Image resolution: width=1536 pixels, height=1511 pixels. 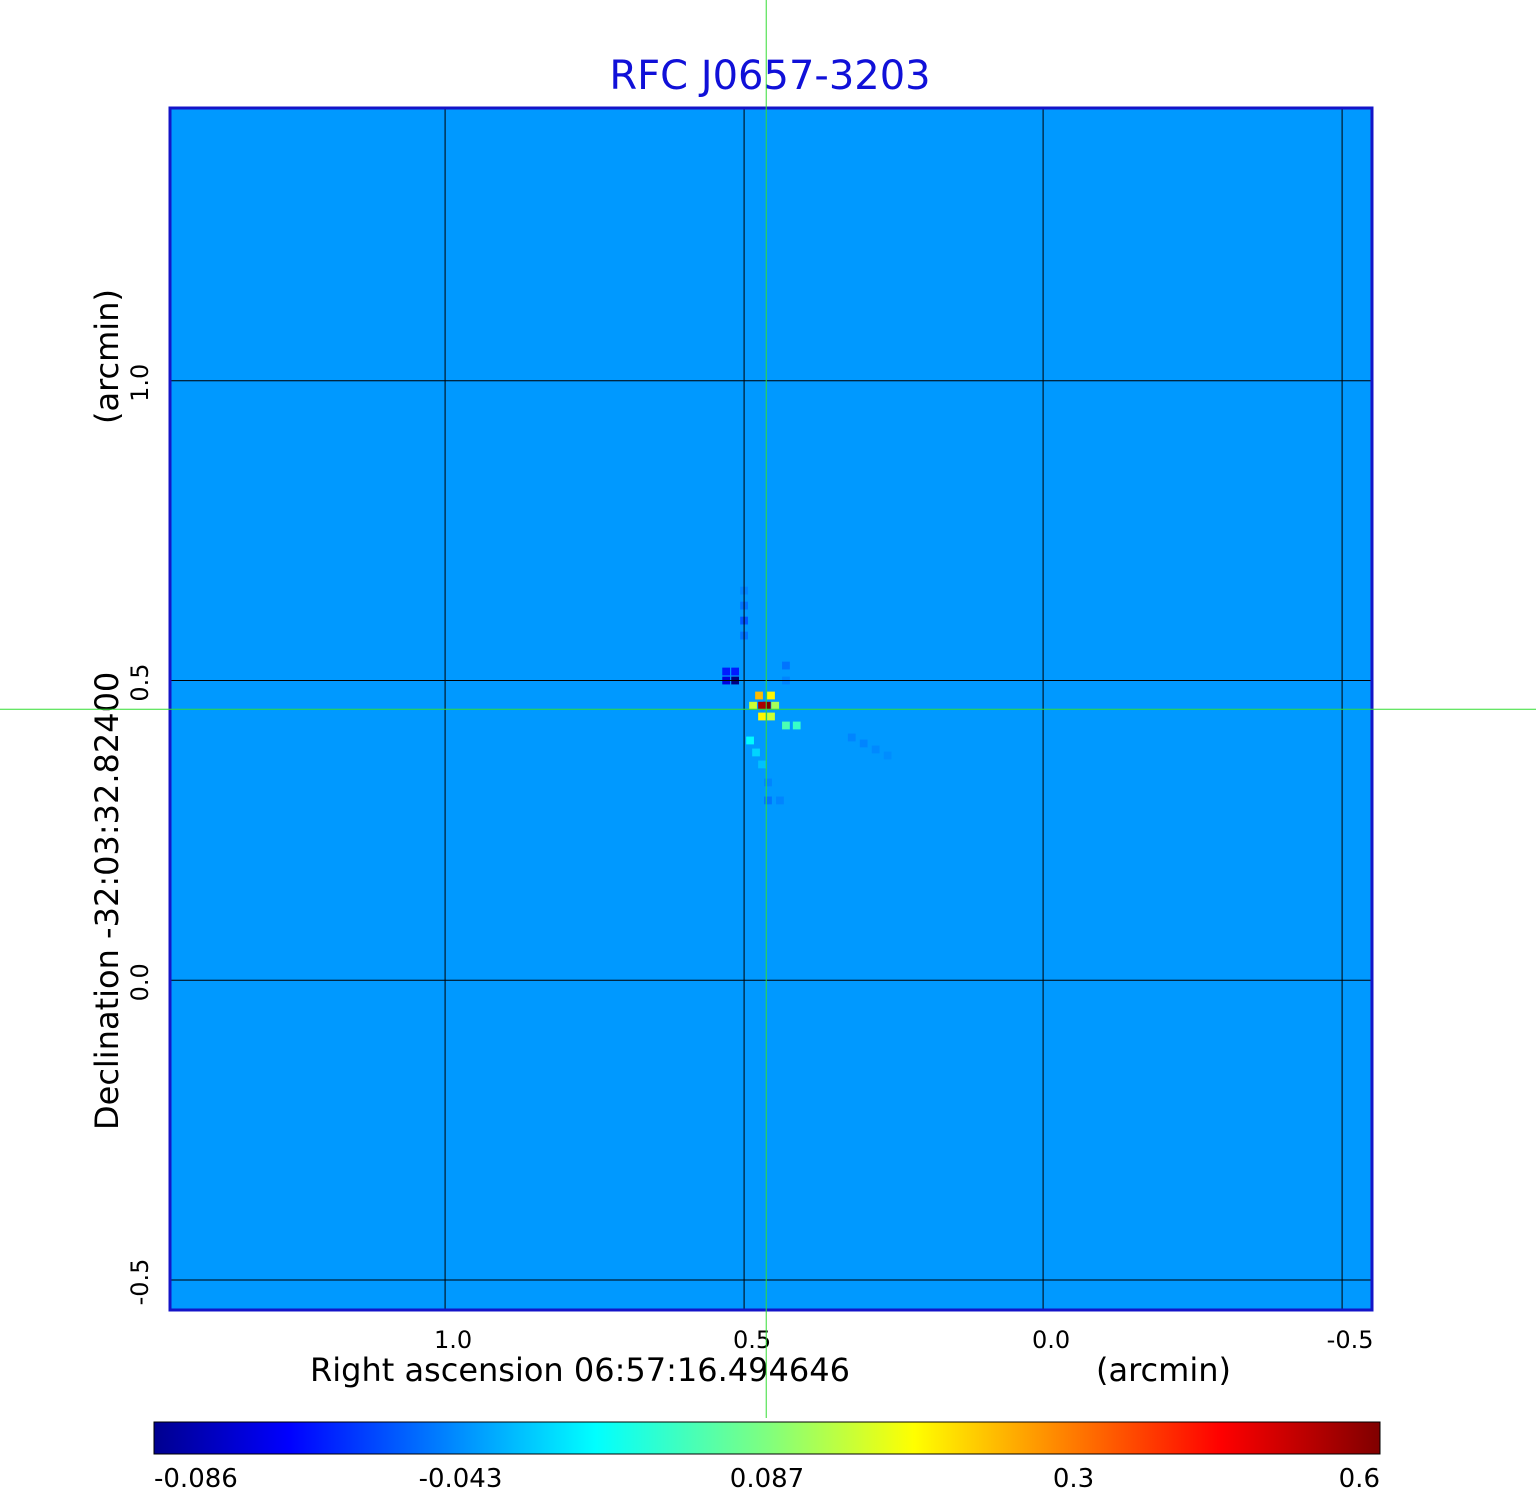 What do you see at coordinates (1359, 1479) in the screenshot?
I see `colorbar-tick-label: 0.6` at bounding box center [1359, 1479].